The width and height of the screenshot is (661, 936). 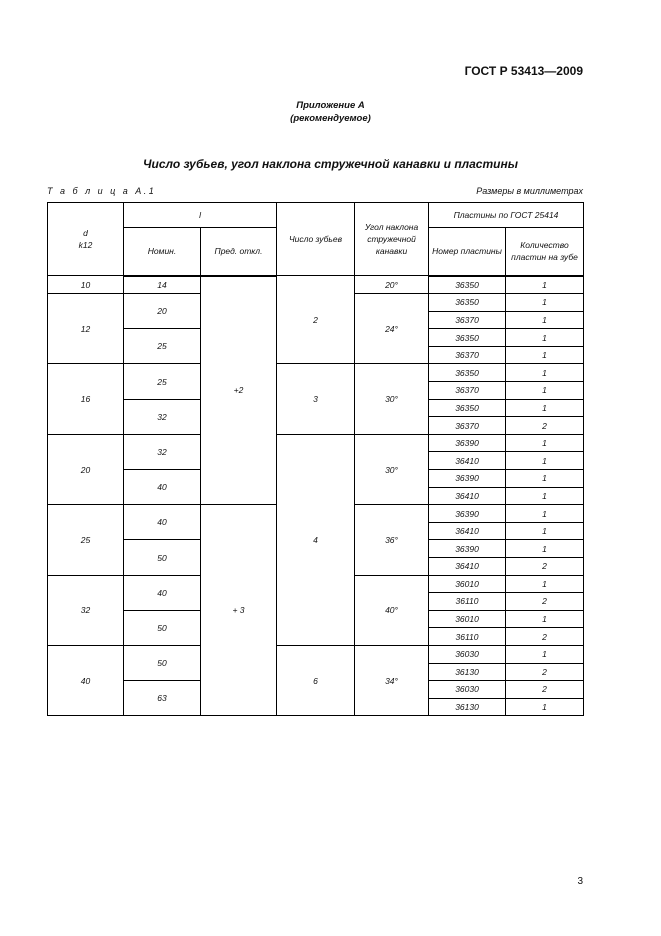 I want to click on cell-l-nom: 14, so click(x=162, y=284).